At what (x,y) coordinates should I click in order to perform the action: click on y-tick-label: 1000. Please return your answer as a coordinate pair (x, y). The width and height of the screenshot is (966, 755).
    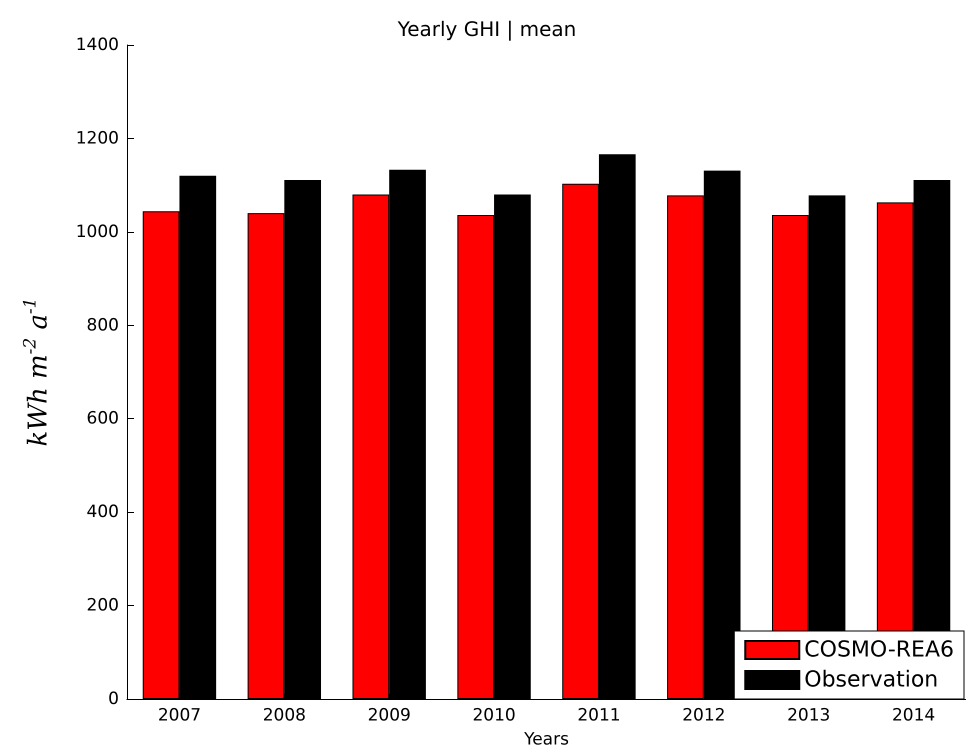
    Looking at the image, I should click on (97, 232).